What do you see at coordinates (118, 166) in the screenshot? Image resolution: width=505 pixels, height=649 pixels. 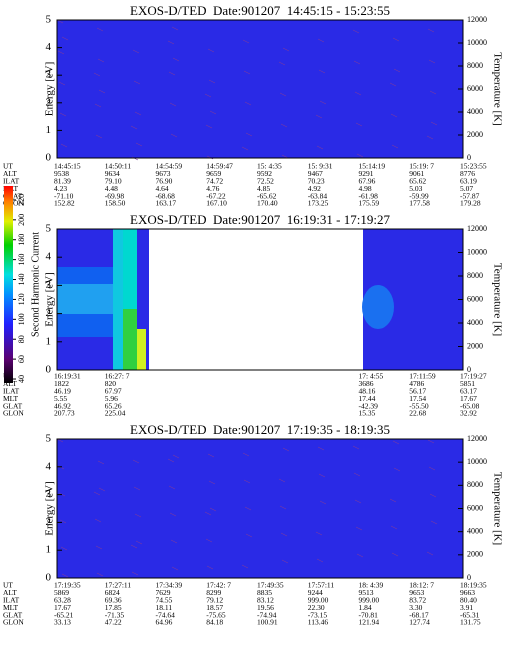 I see `table-cell: 14:50:11` at bounding box center [118, 166].